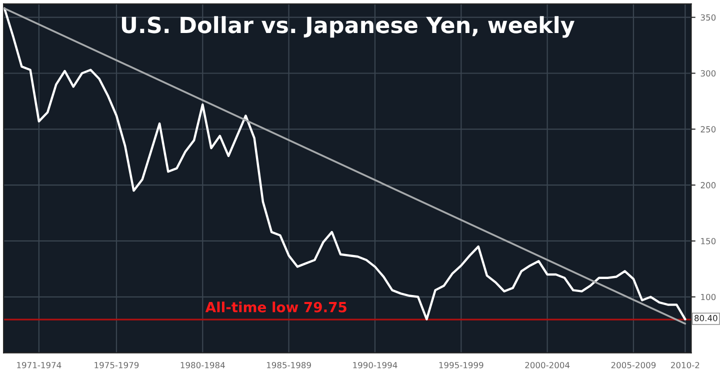 This screenshot has height=392, width=720. What do you see at coordinates (547, 365) in the screenshot?
I see `x-tick-label: 2000-2004` at bounding box center [547, 365].